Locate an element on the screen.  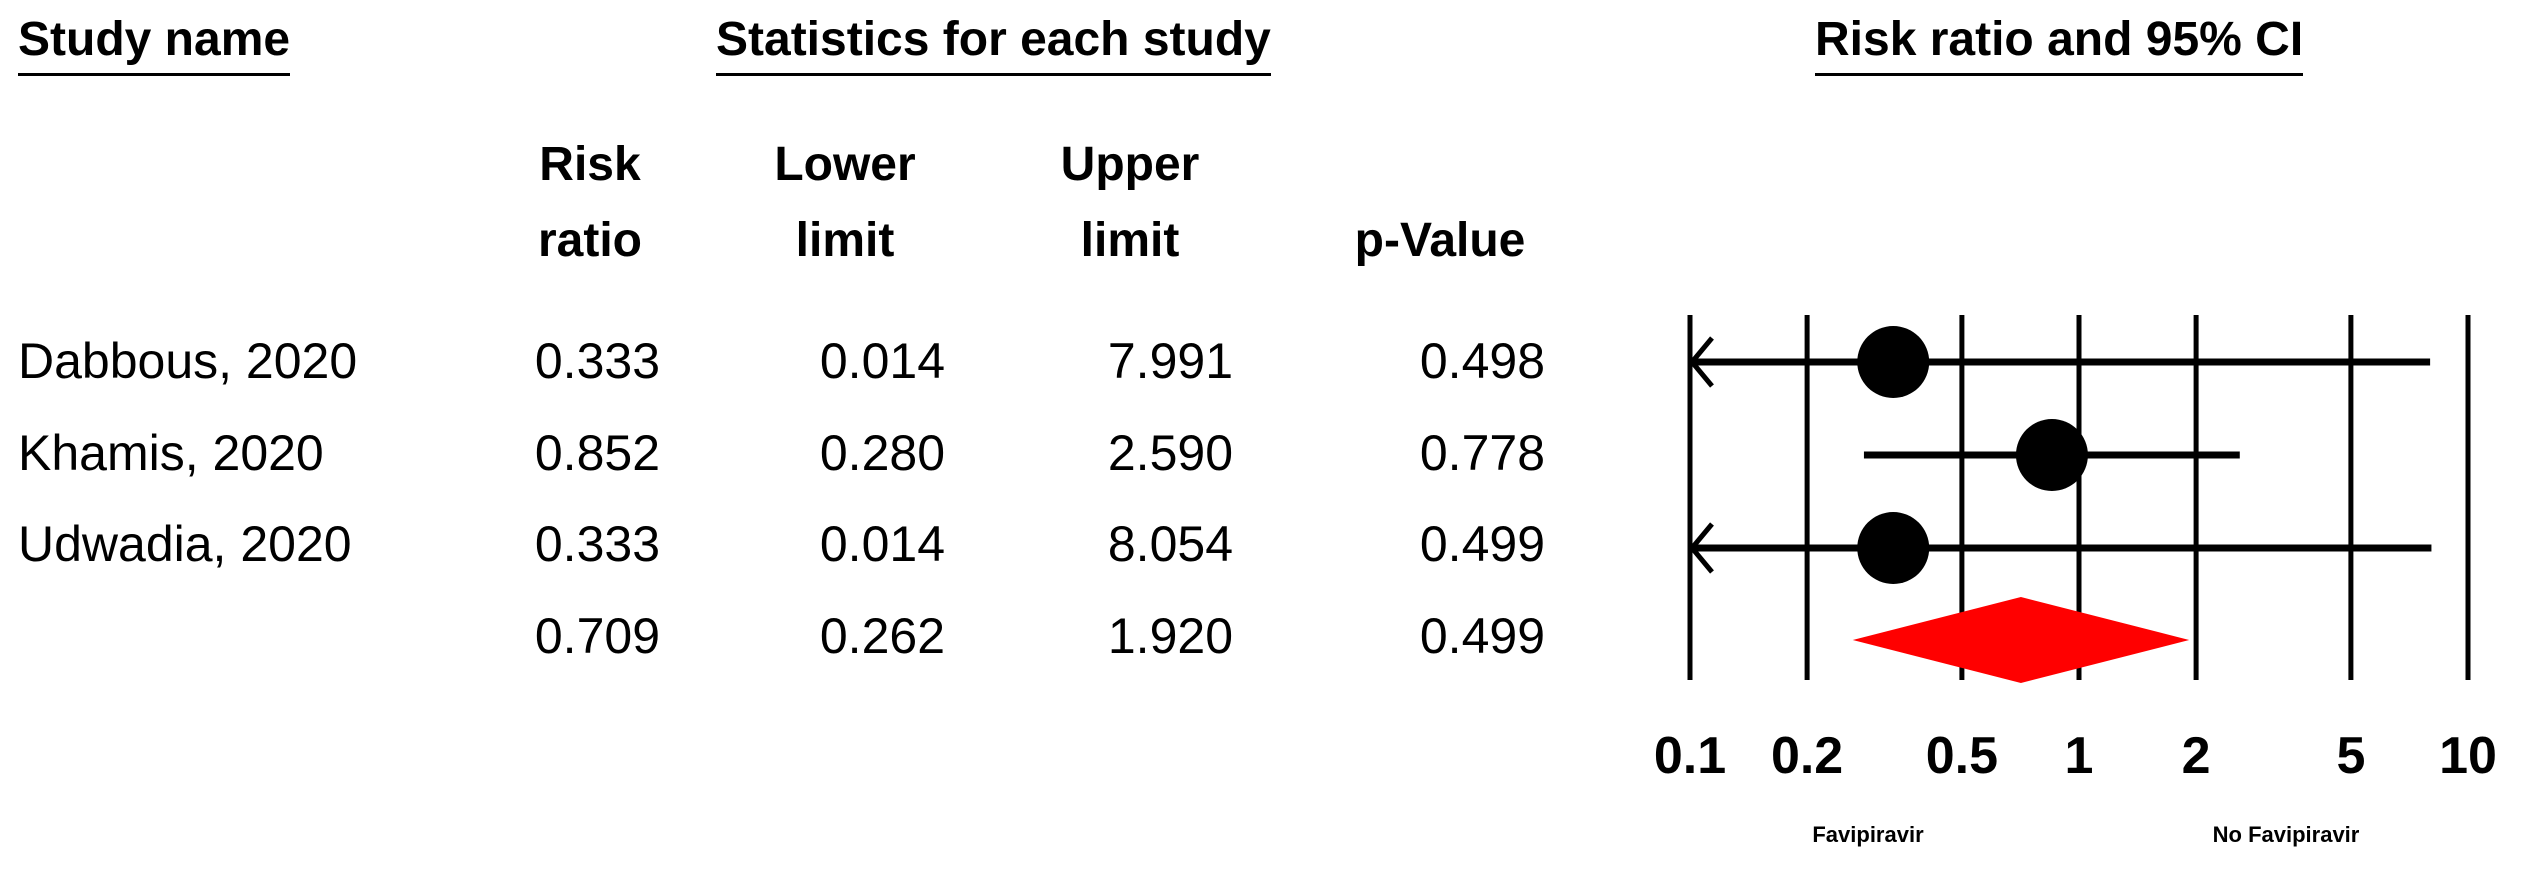
risk-ratio-value: 0.852 is located at coordinates (597, 453).